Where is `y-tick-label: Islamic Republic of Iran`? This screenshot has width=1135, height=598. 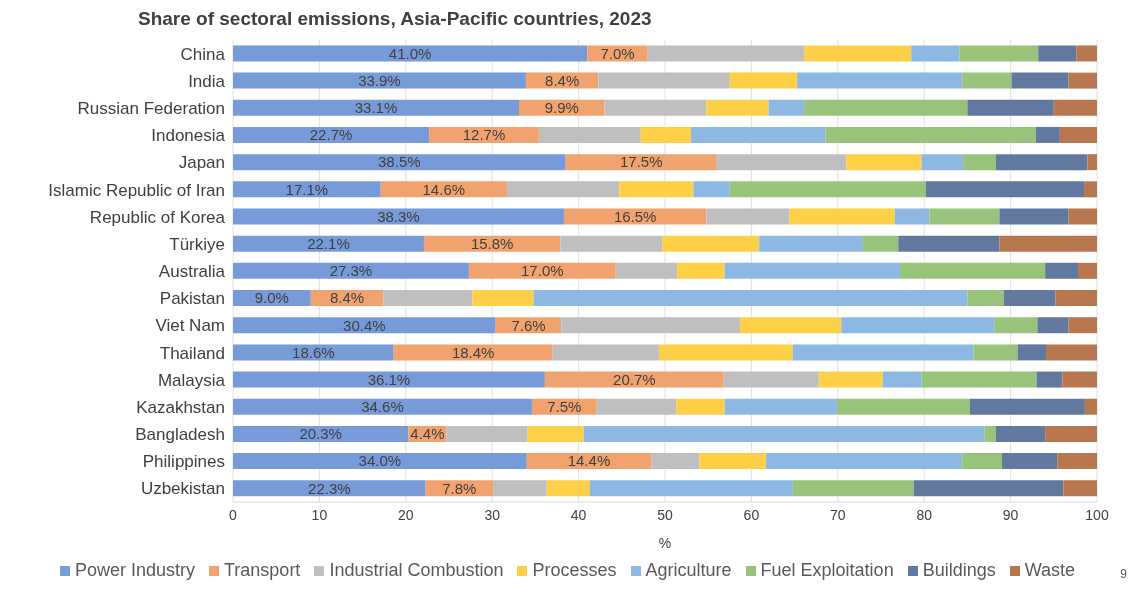
y-tick-label: Islamic Republic of Iran is located at coordinates (136, 190).